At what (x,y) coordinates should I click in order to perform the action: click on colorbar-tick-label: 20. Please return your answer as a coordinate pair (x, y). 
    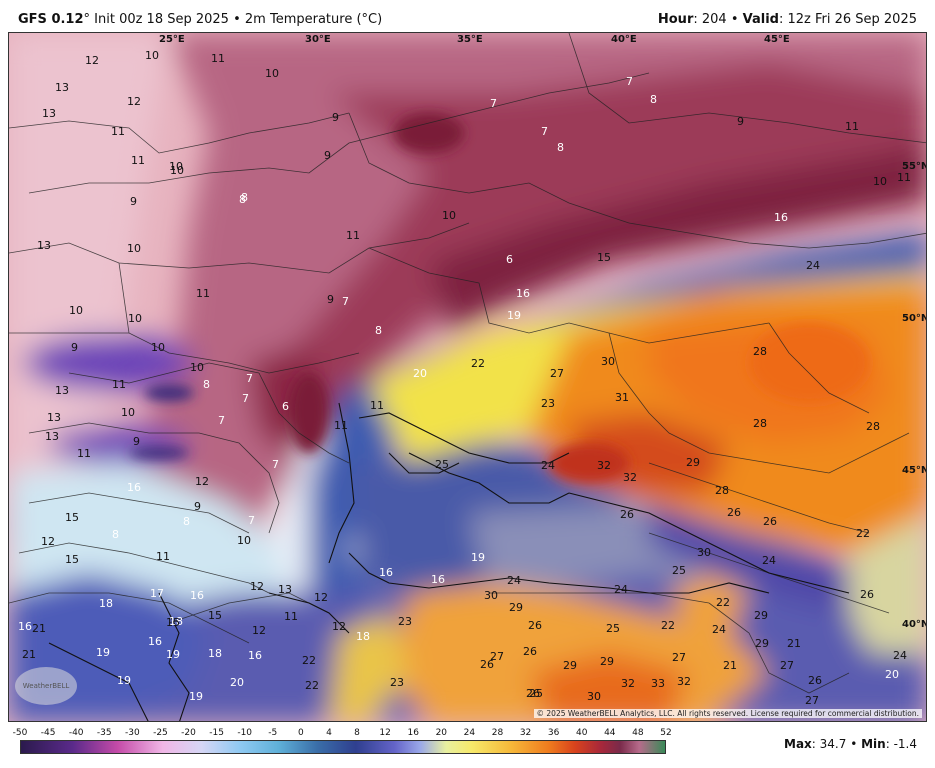
    Looking at the image, I should click on (441, 733).